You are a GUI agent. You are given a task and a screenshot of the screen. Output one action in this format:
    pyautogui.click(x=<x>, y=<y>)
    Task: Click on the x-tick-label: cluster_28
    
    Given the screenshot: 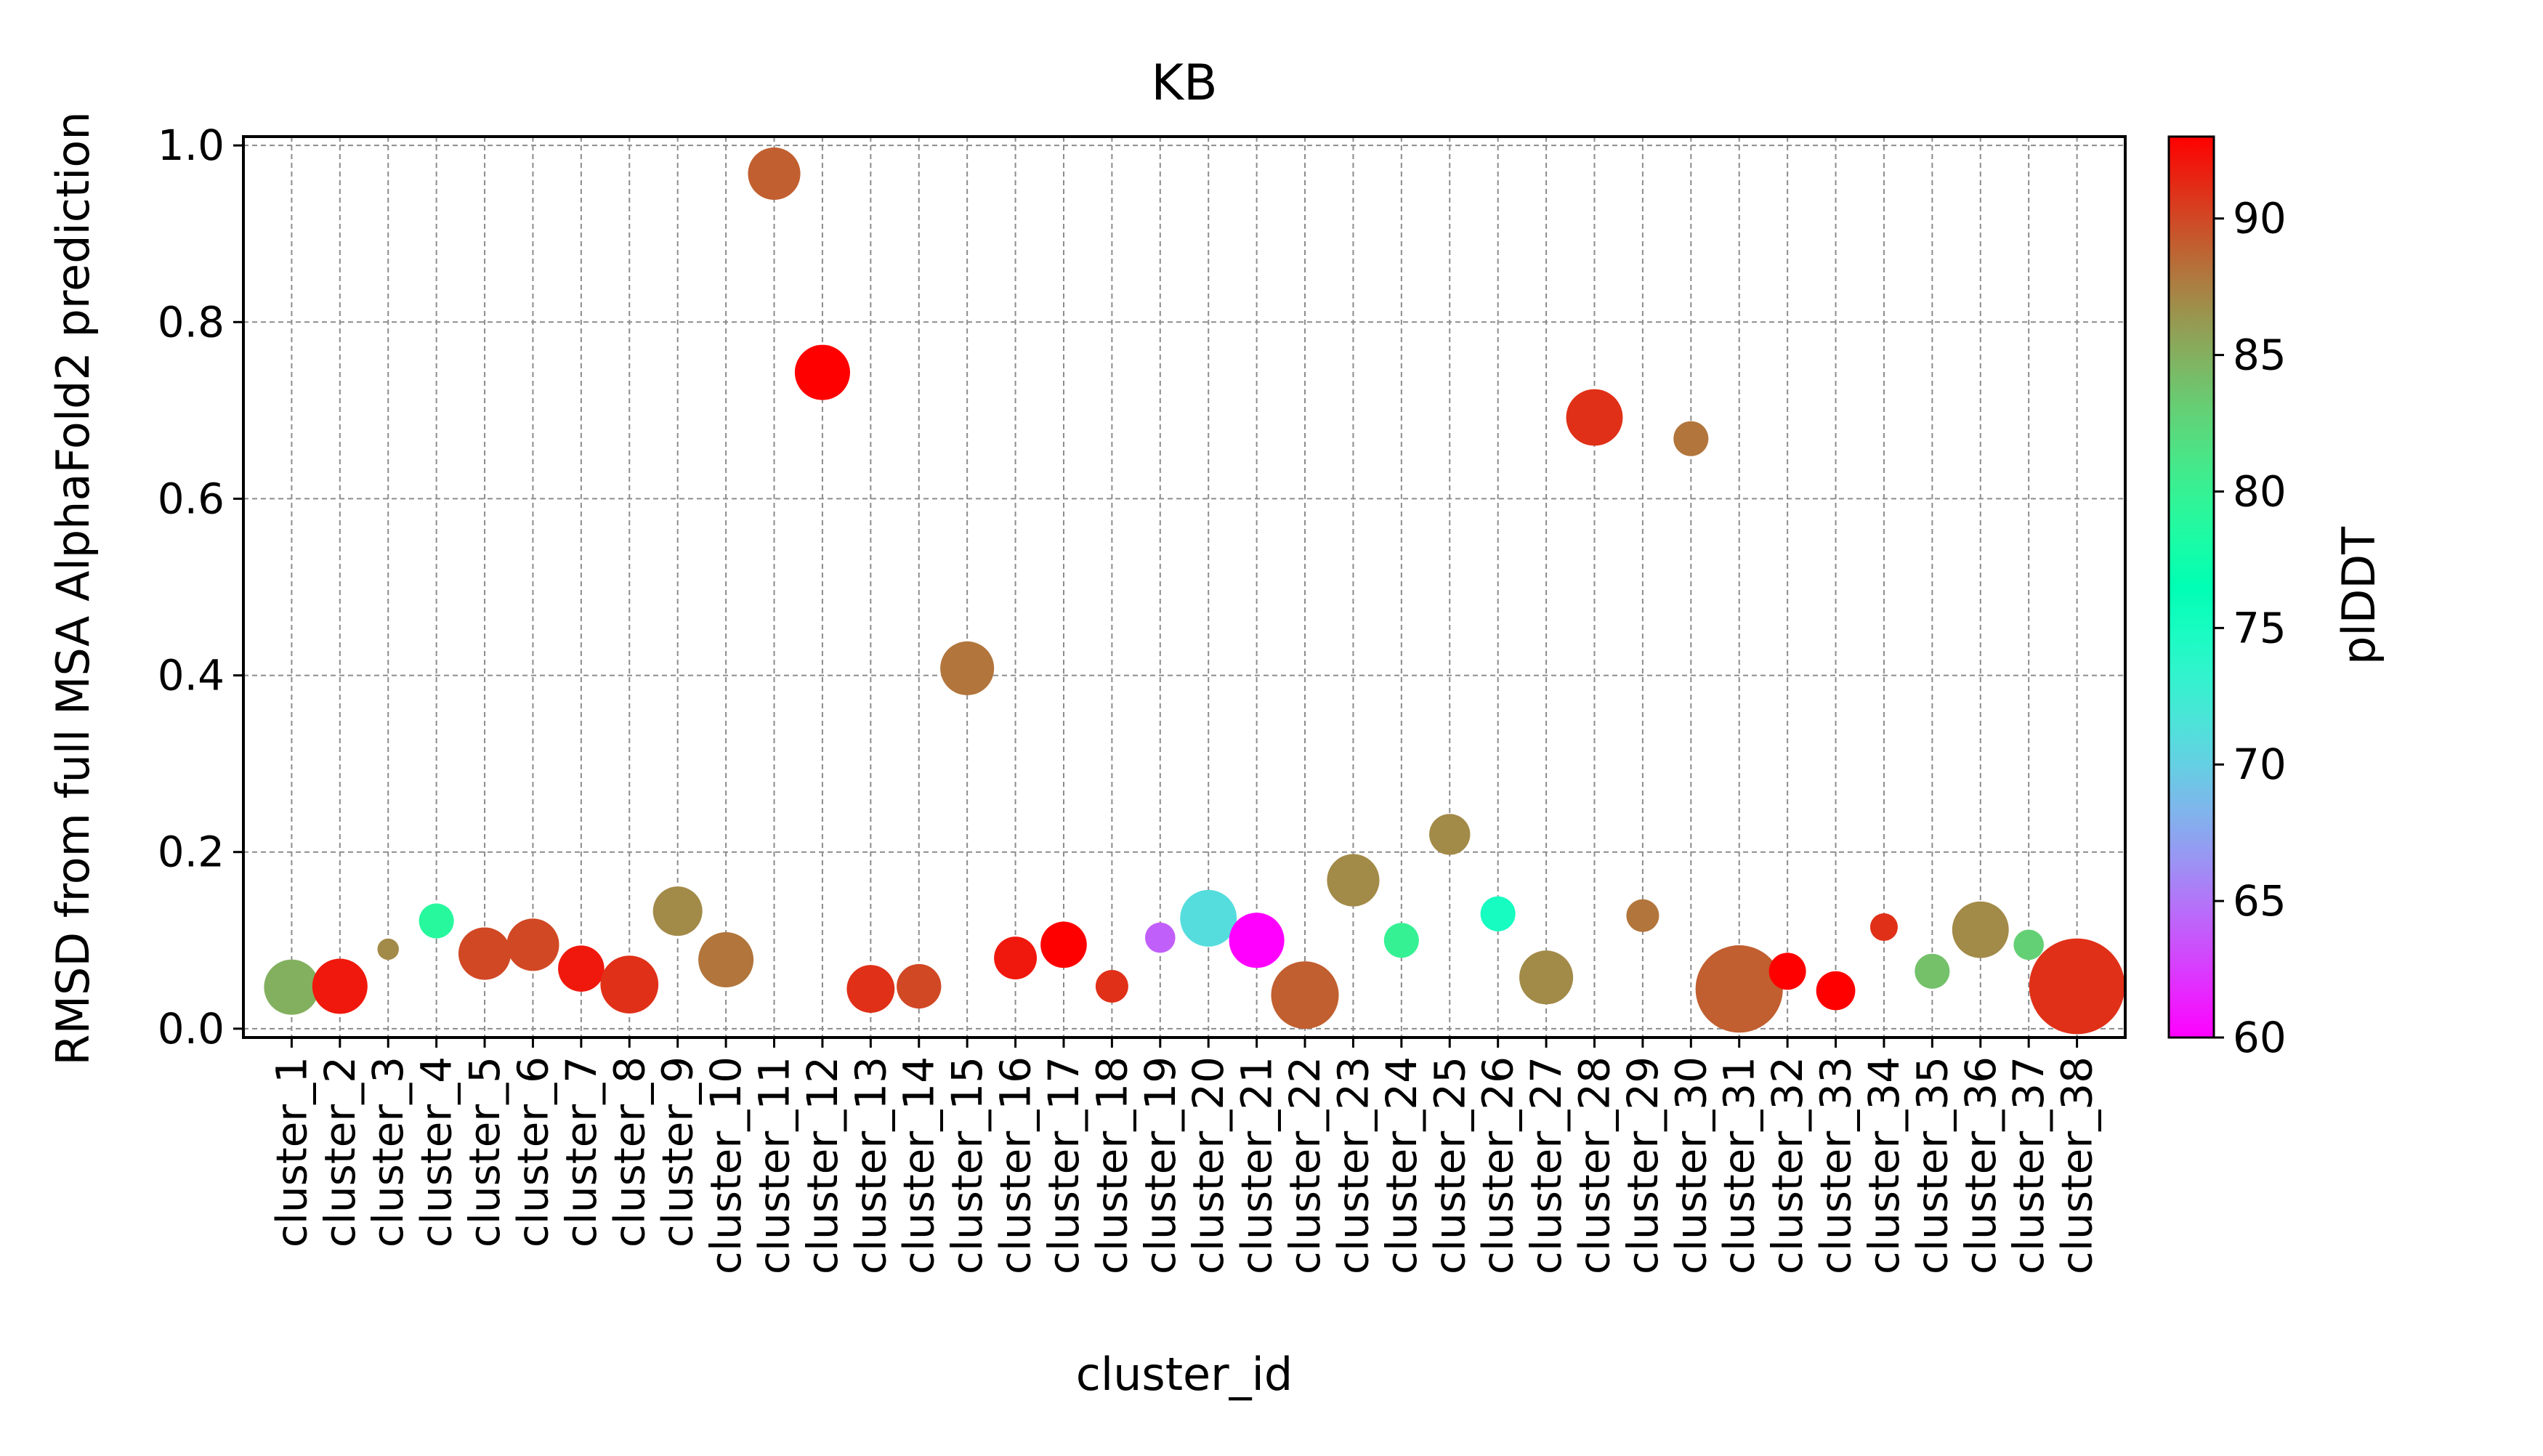 What is the action you would take?
    pyautogui.click(x=1594, y=1165)
    